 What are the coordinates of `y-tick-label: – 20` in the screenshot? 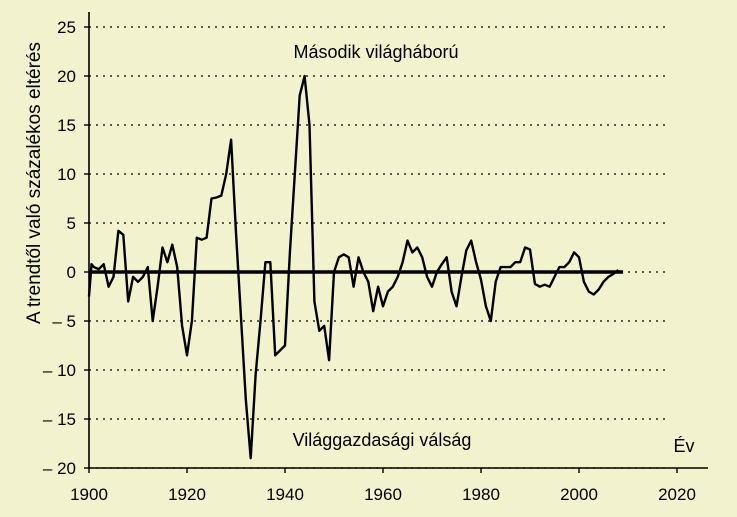 It's located at (59, 468).